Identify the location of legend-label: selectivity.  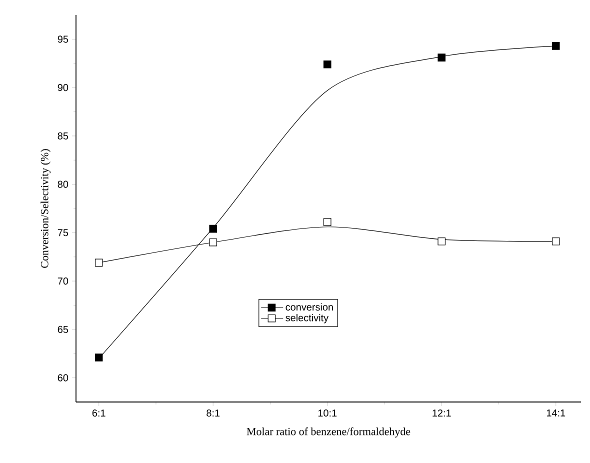
(307, 319).